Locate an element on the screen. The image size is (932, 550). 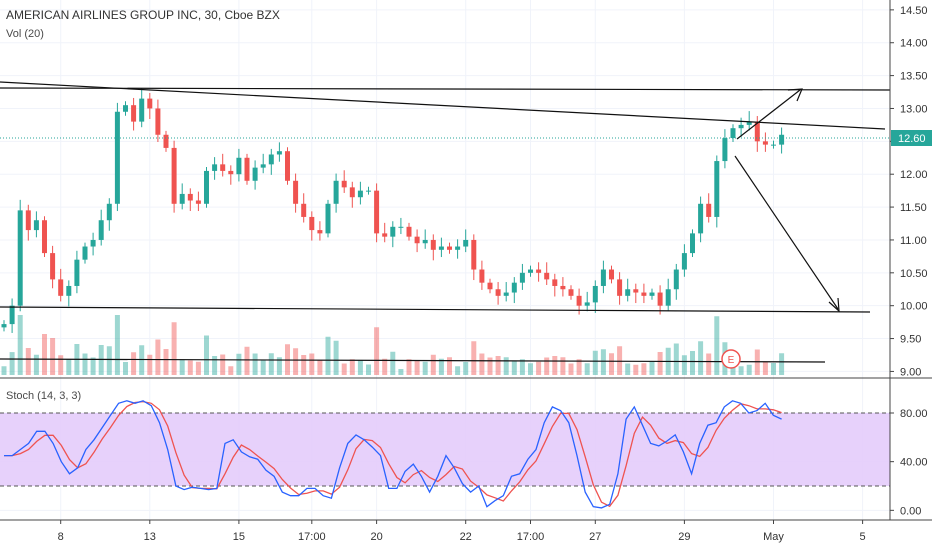
time-tick-label: May is located at coordinates (773, 537).